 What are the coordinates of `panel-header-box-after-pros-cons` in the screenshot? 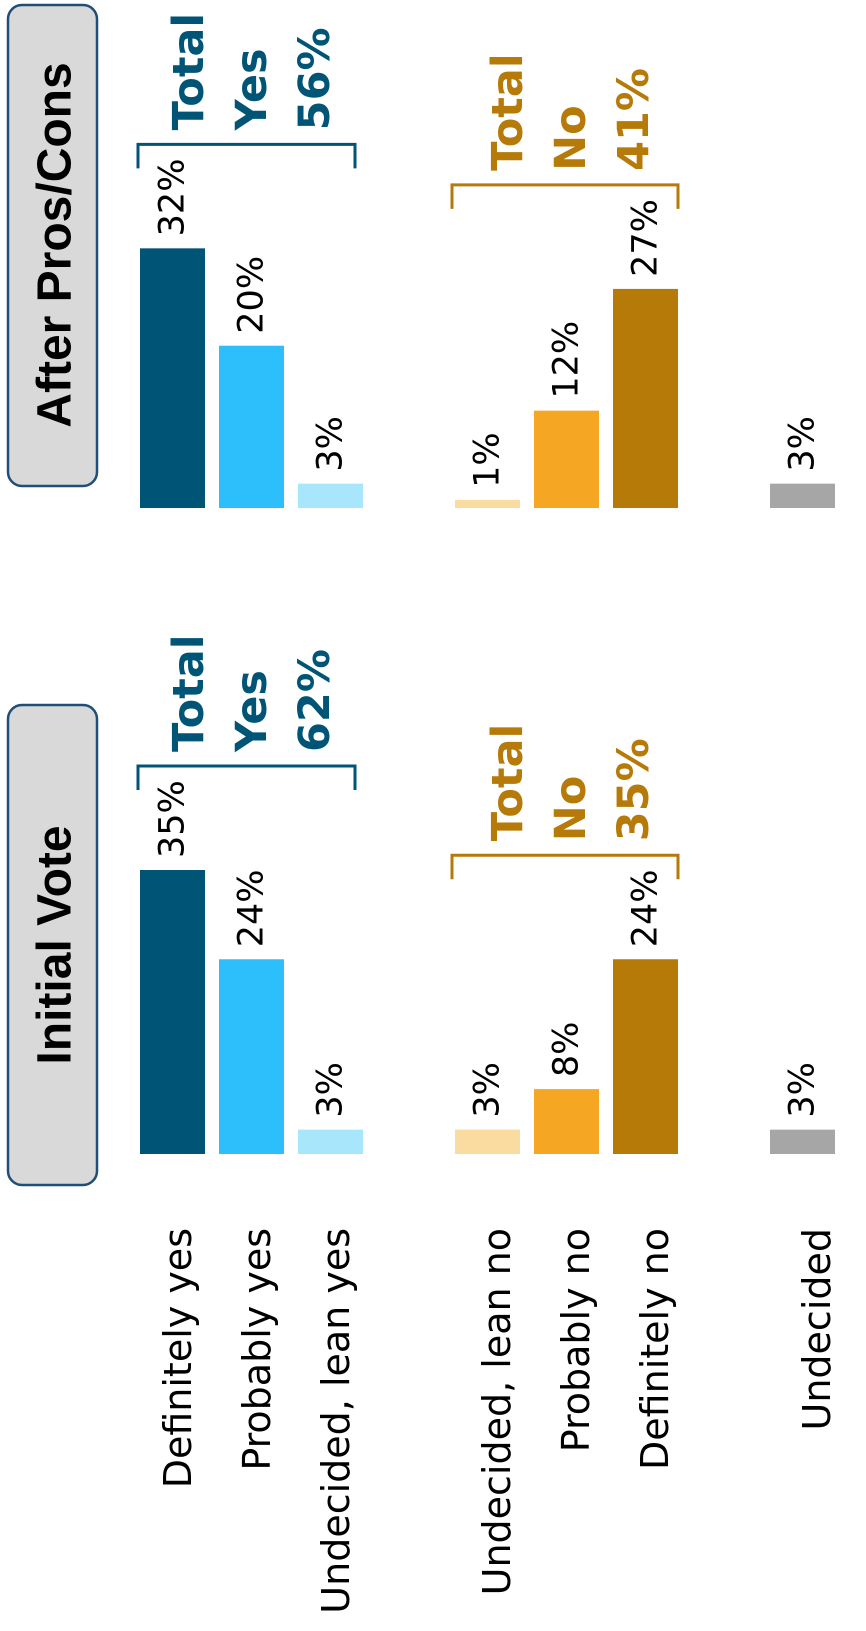 It's located at (52, 245).